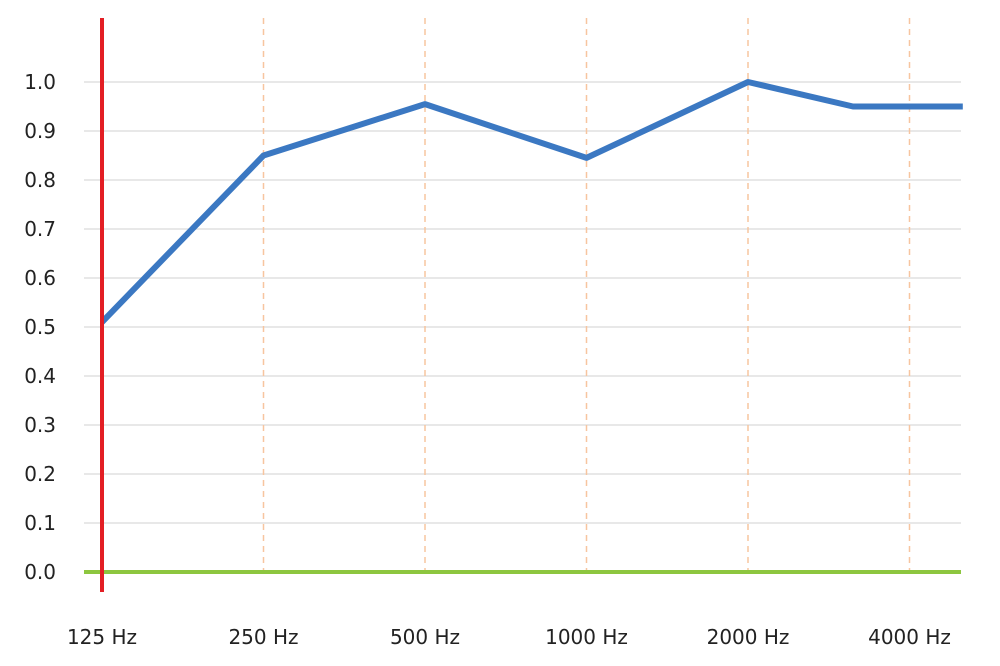 This screenshot has width=1000, height=666. I want to click on y-tick-label: 0.0, so click(40, 572).